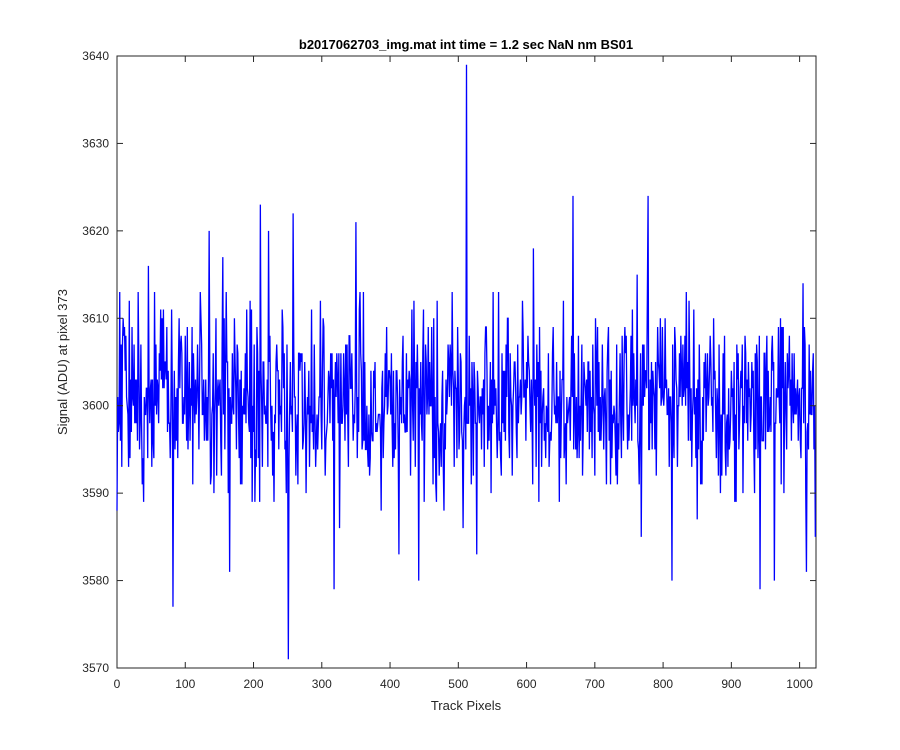 The image size is (900, 750). What do you see at coordinates (663, 684) in the screenshot?
I see `x-tick-label: 800` at bounding box center [663, 684].